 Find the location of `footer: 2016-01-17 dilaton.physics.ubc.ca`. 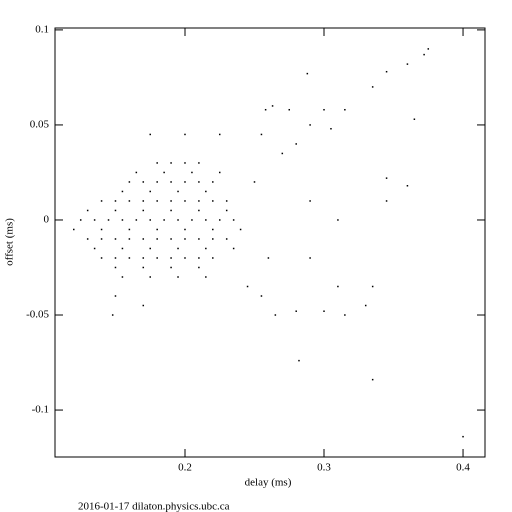

footer: 2016-01-17 dilaton.physics.ubc.ca is located at coordinates (154, 506).